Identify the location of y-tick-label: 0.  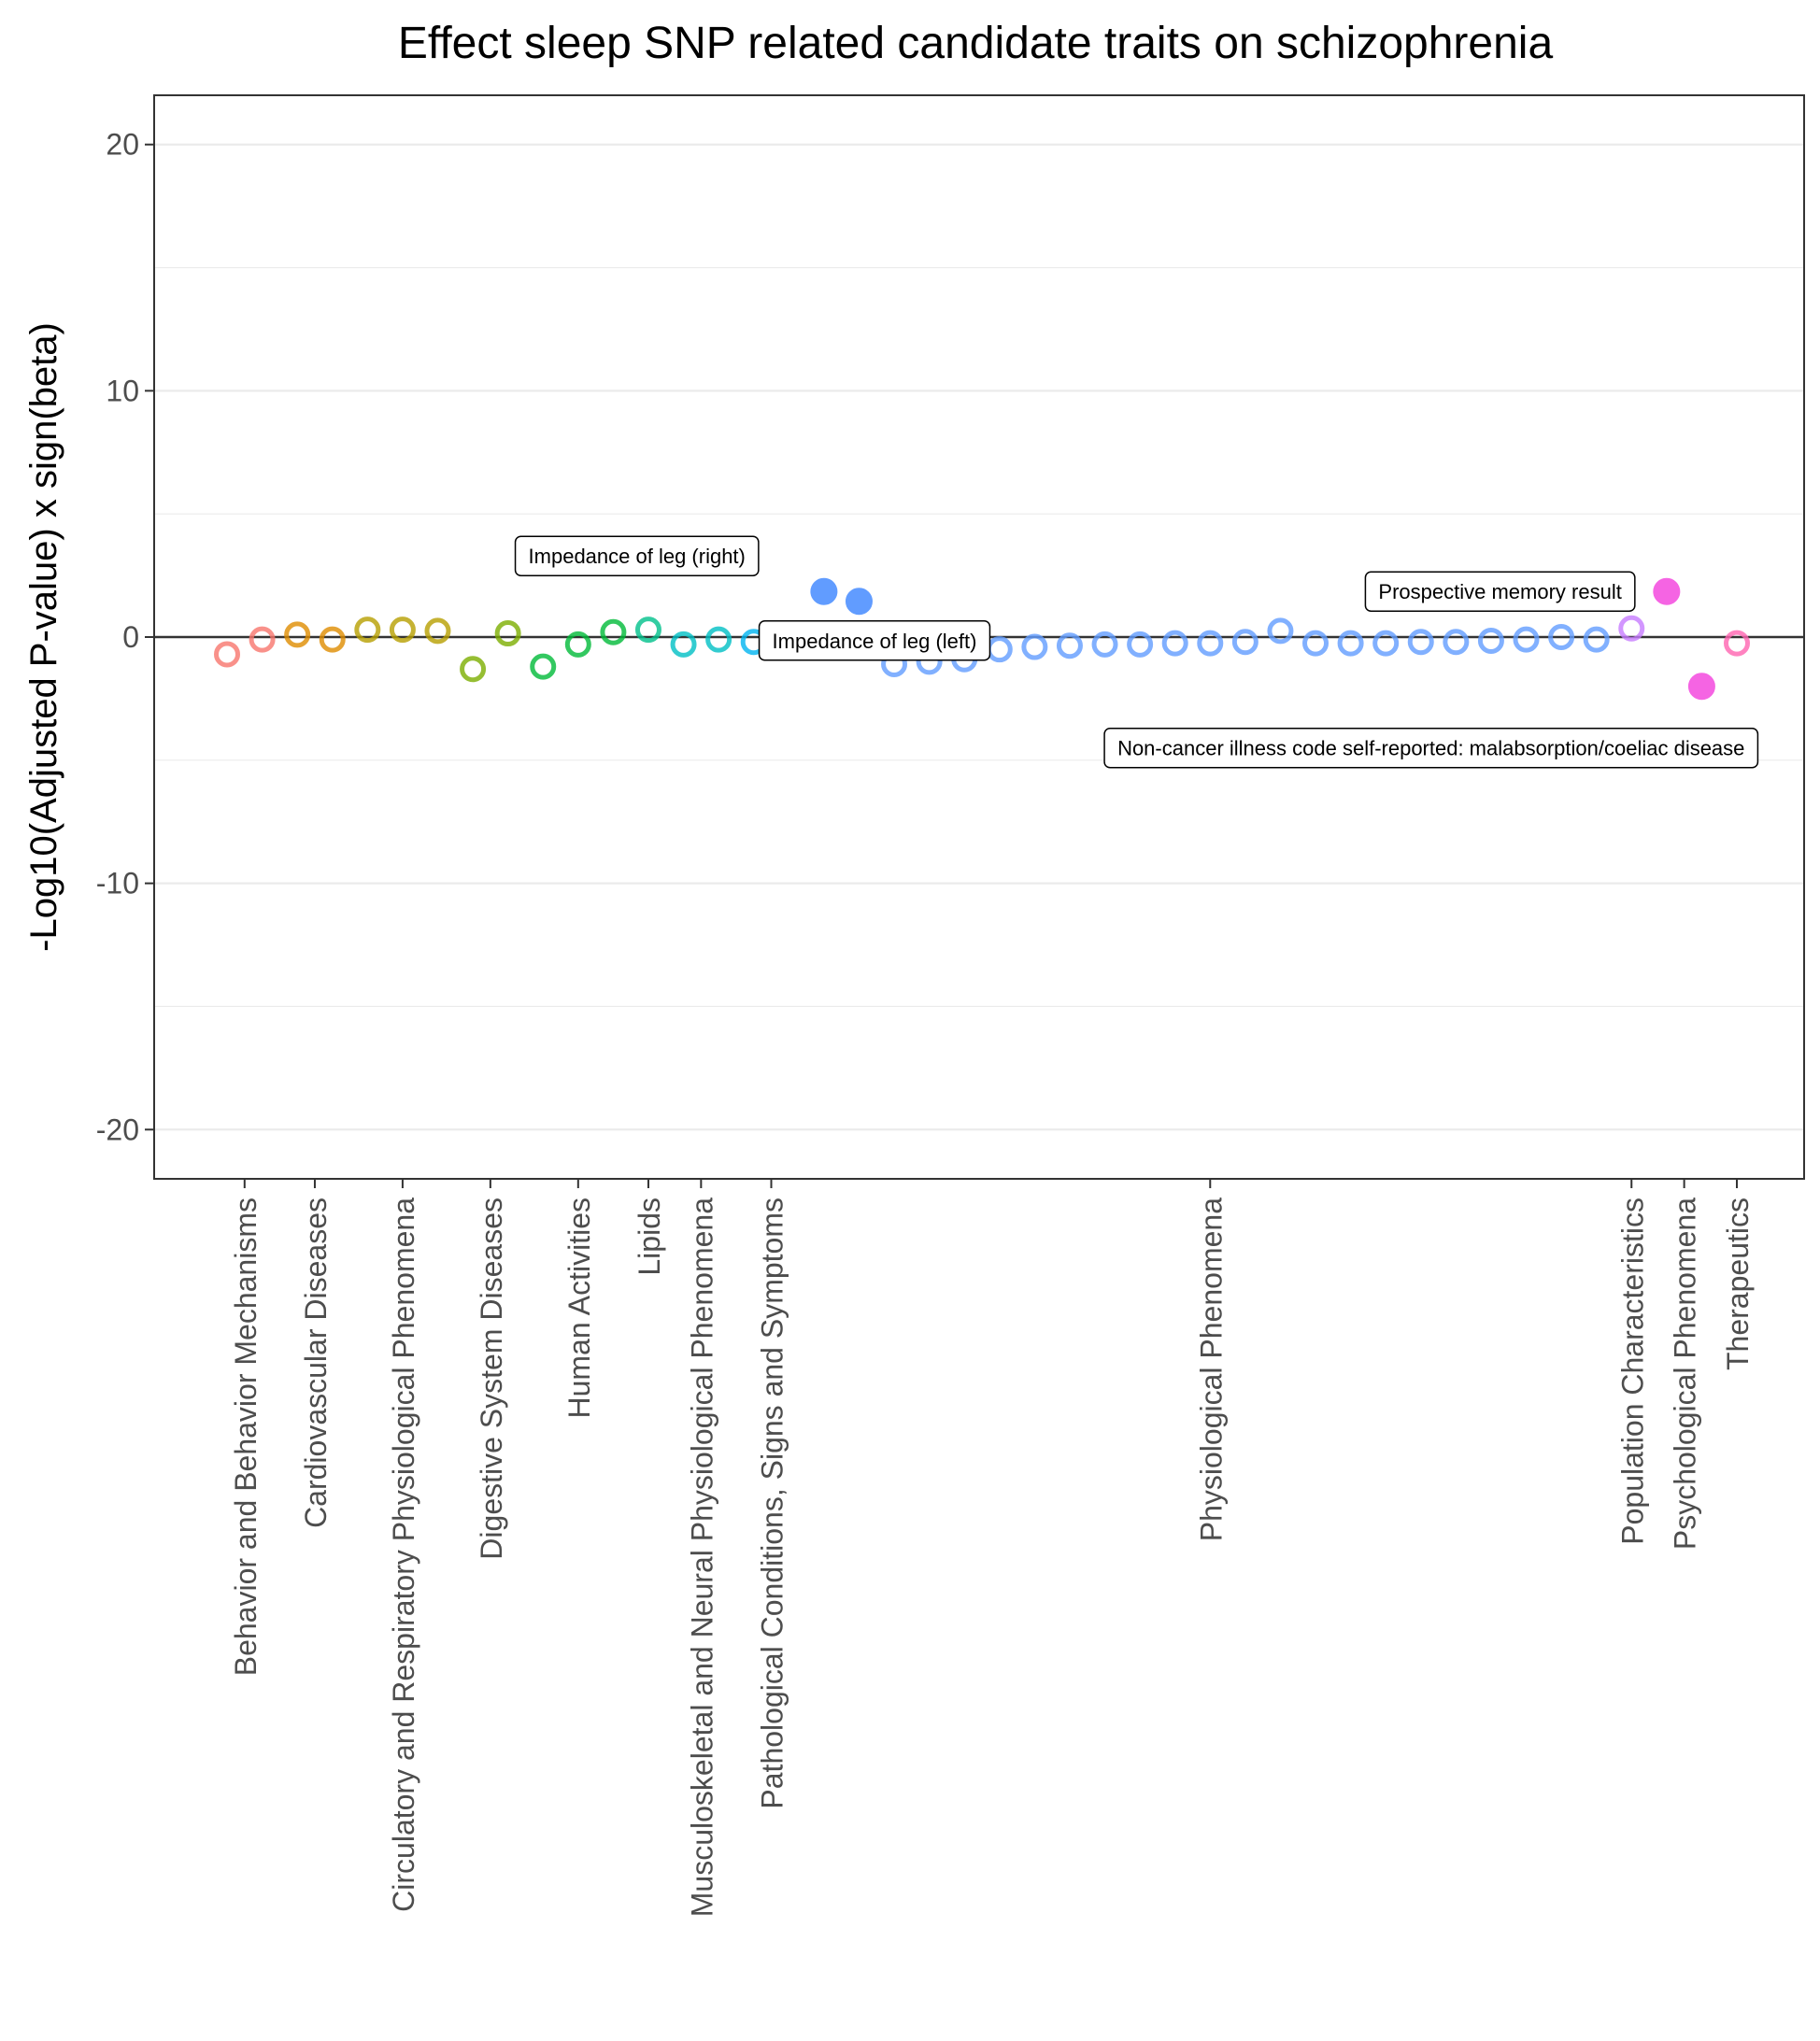
(130, 637).